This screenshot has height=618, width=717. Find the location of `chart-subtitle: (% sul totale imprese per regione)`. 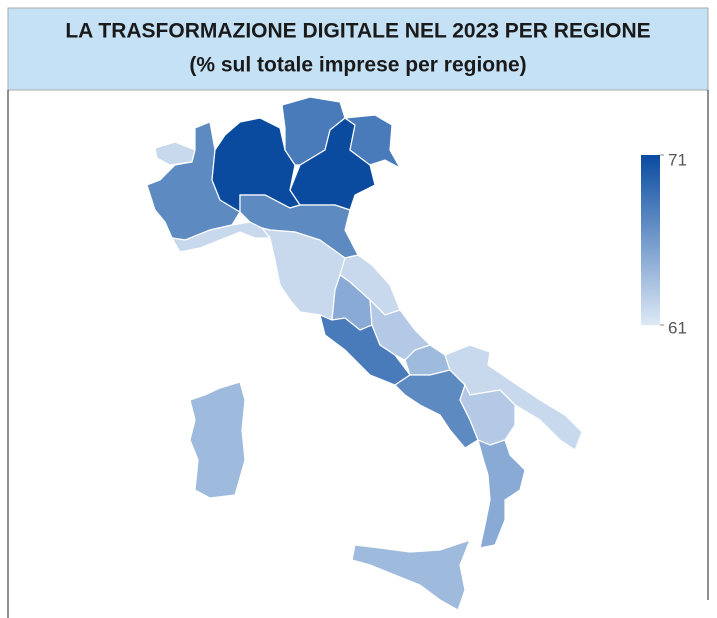

chart-subtitle: (% sul totale imprese per regione) is located at coordinates (357, 65).